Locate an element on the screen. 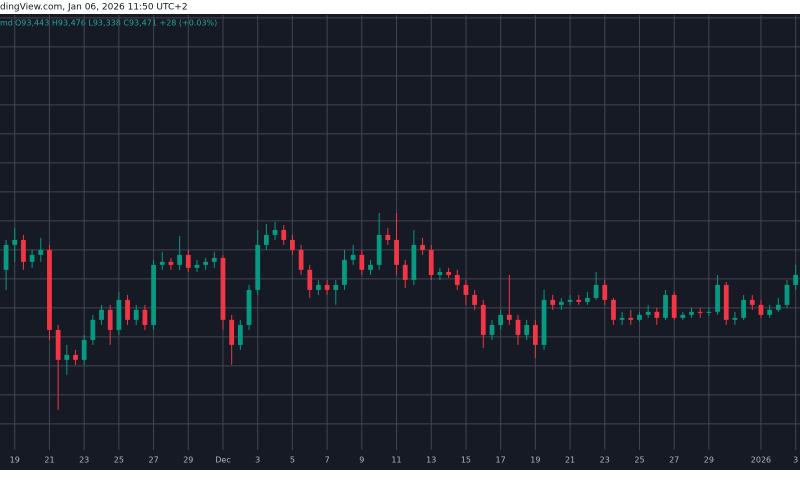  x-tick-label: 11 is located at coordinates (396, 460).